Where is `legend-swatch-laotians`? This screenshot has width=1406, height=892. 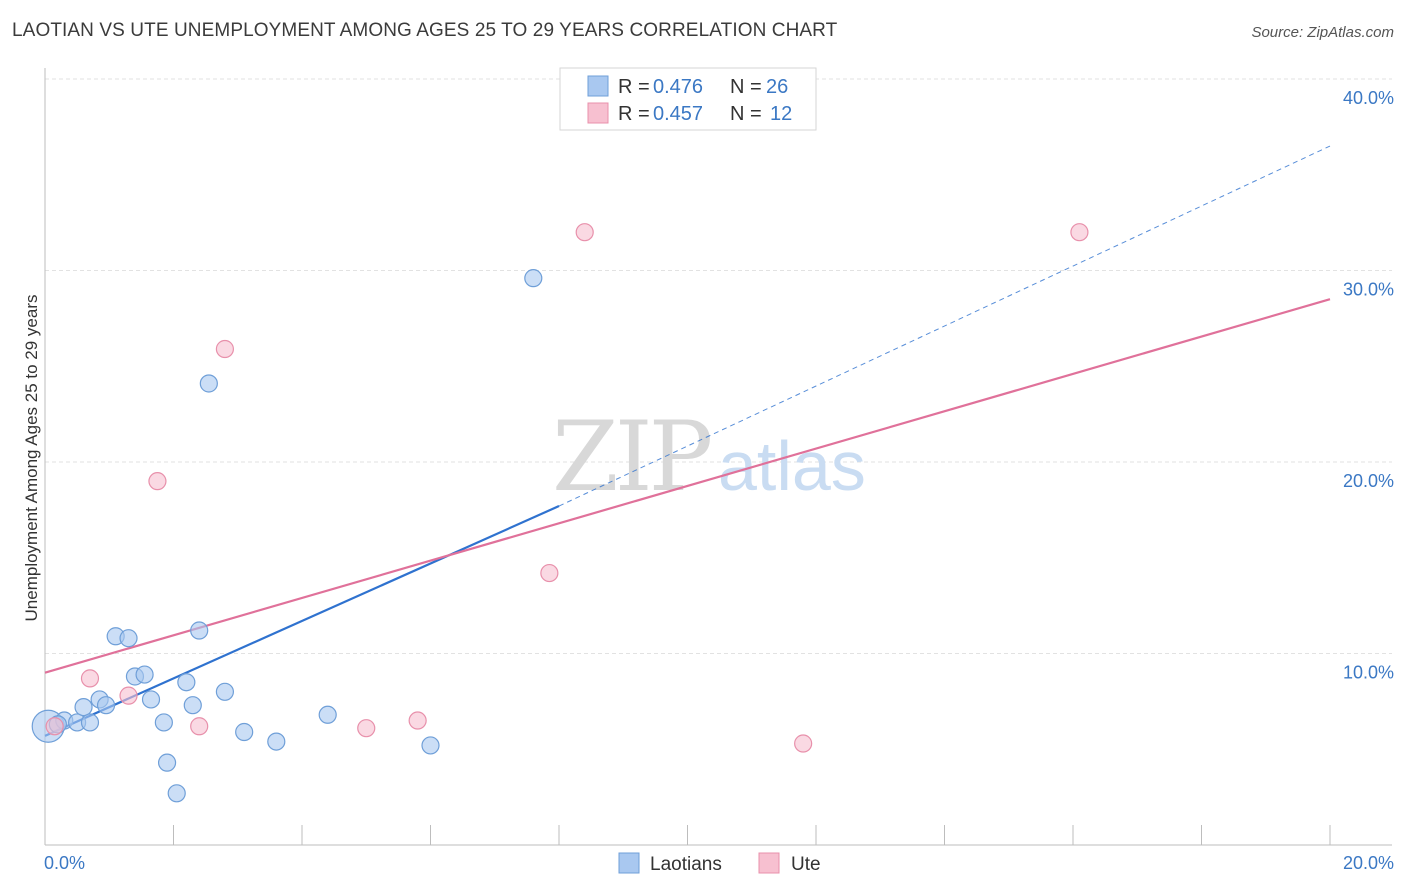
legend-swatch-laotians is located at coordinates (598, 86).